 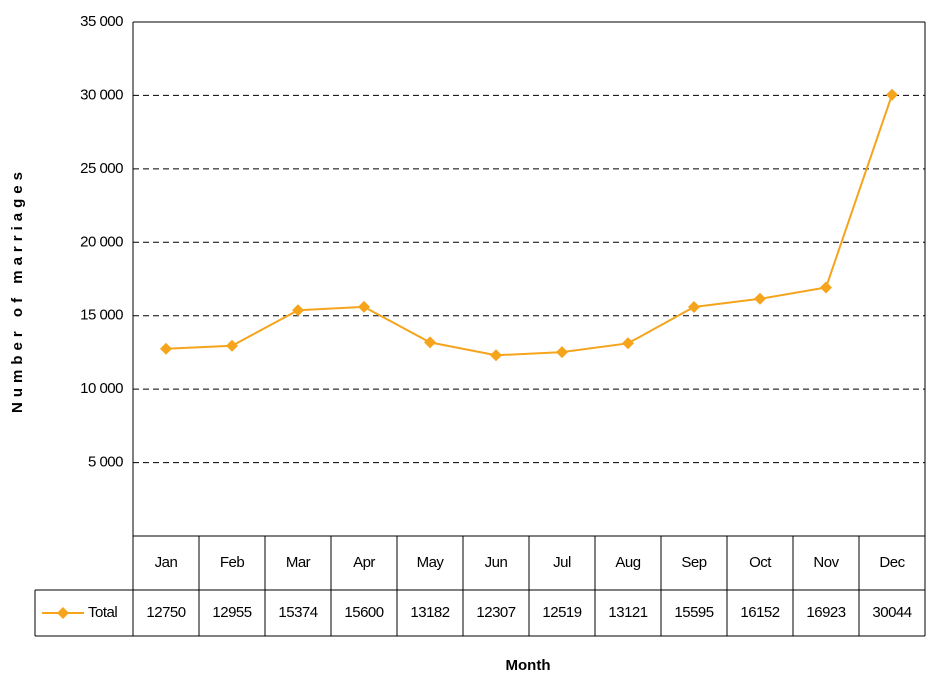 I want to click on x-axis-label: Month, so click(x=528, y=665).